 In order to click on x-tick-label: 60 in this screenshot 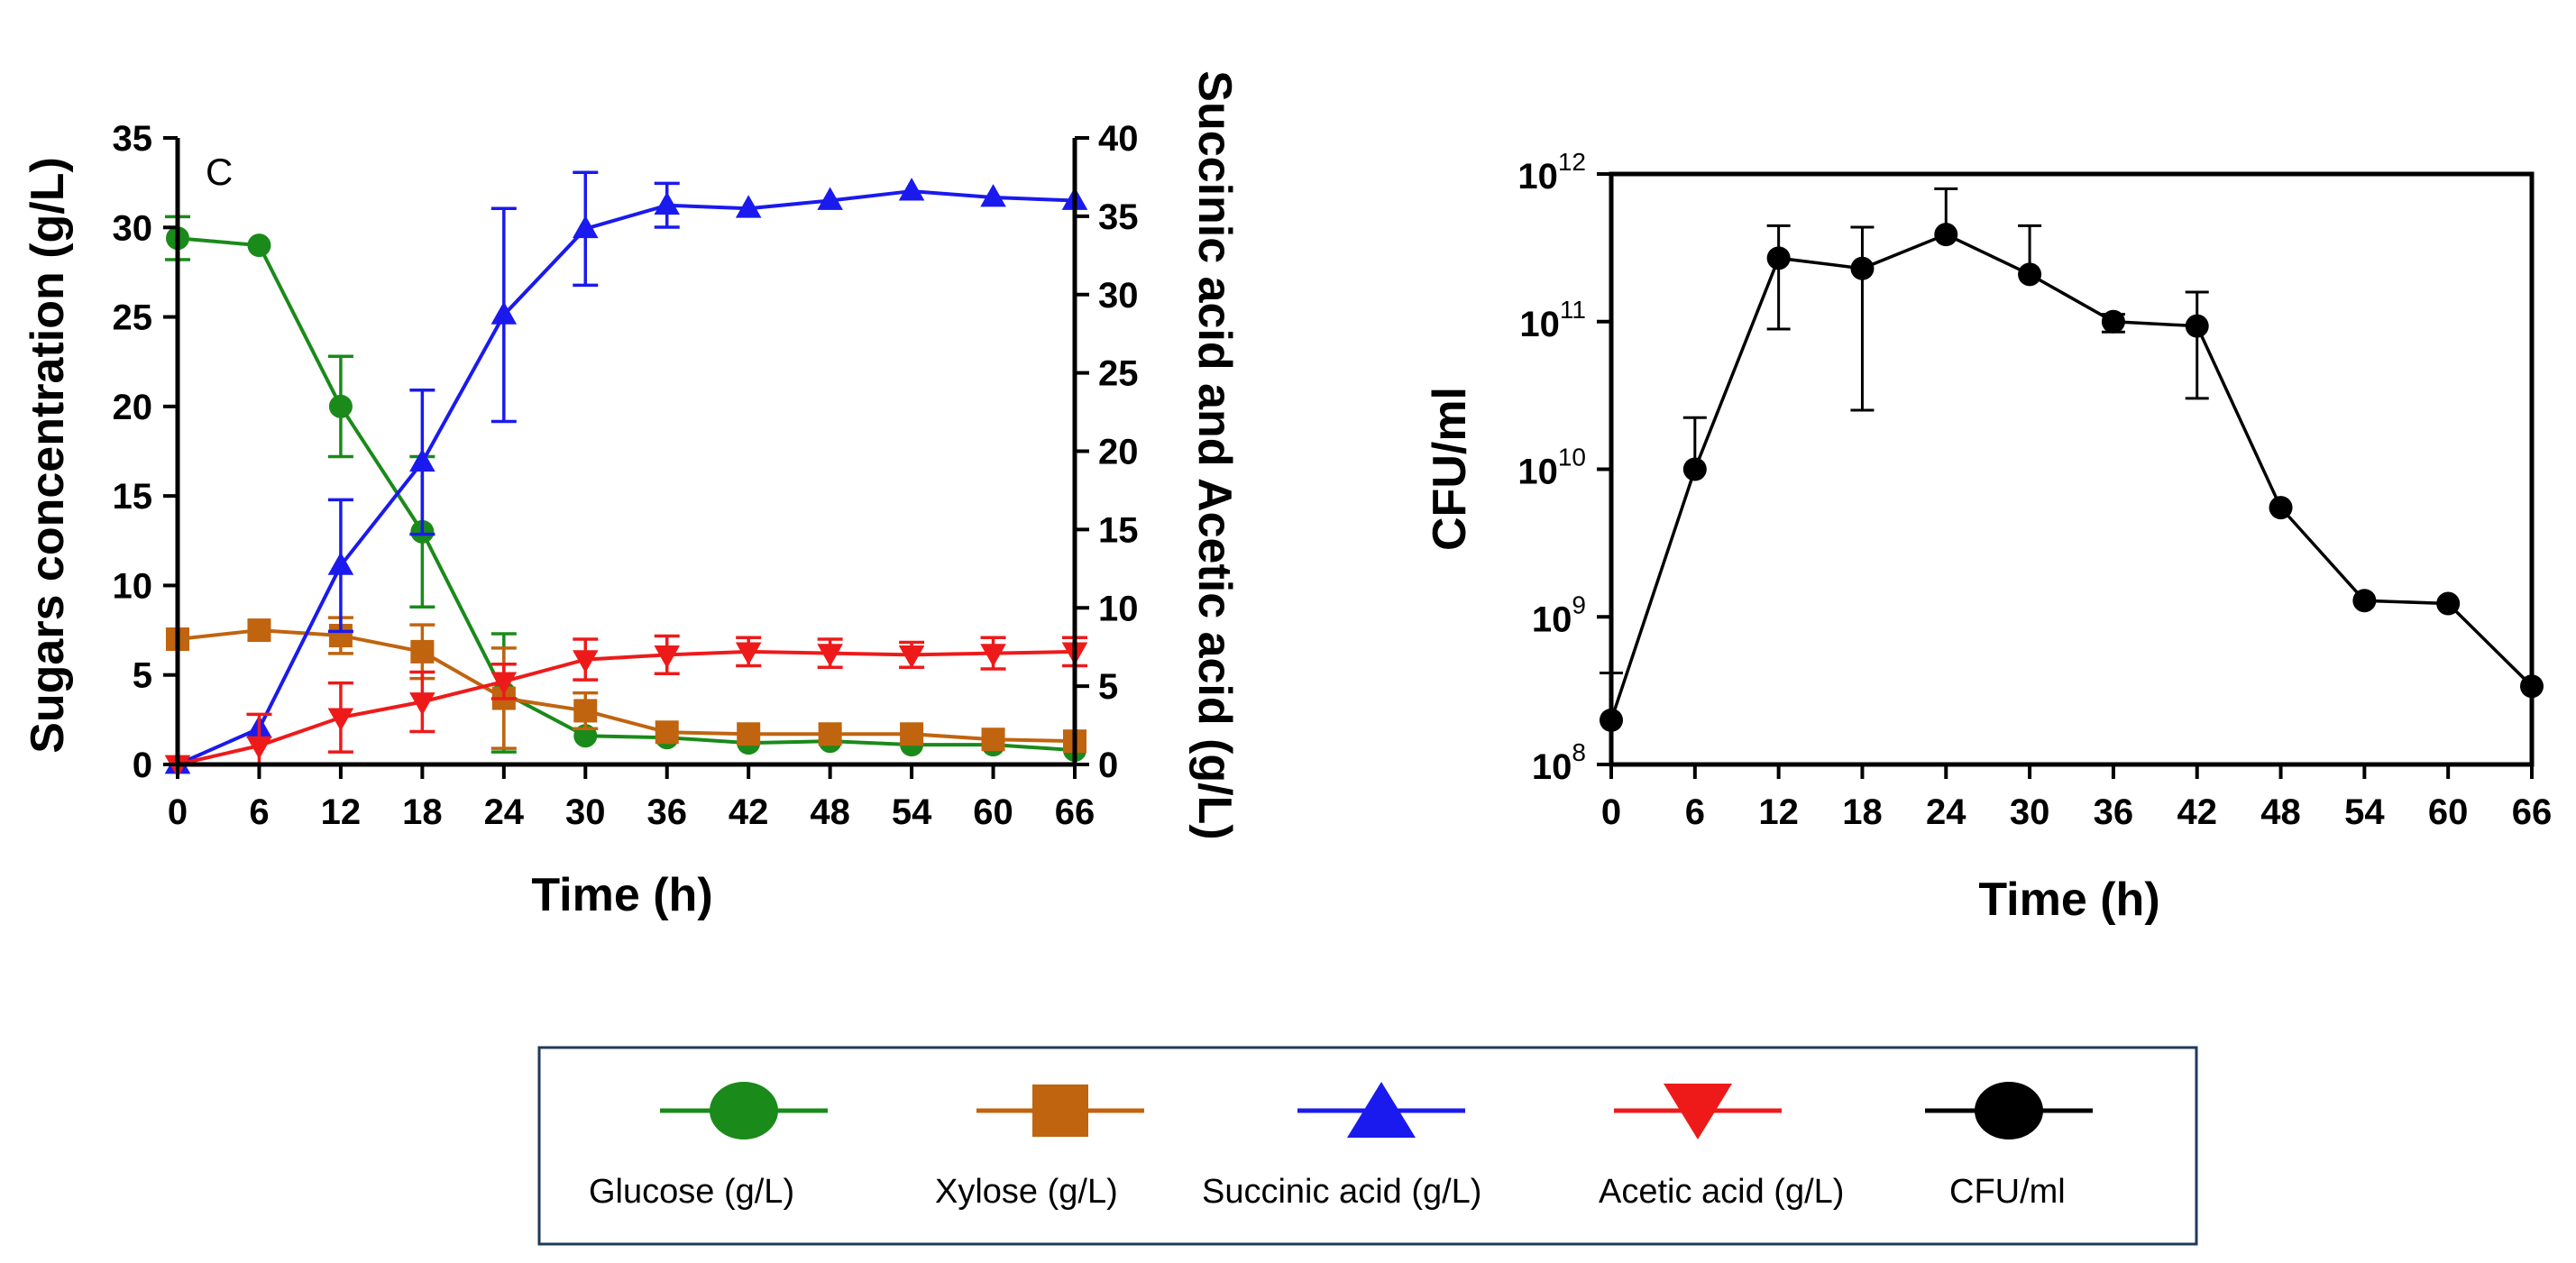, I will do `click(993, 812)`.